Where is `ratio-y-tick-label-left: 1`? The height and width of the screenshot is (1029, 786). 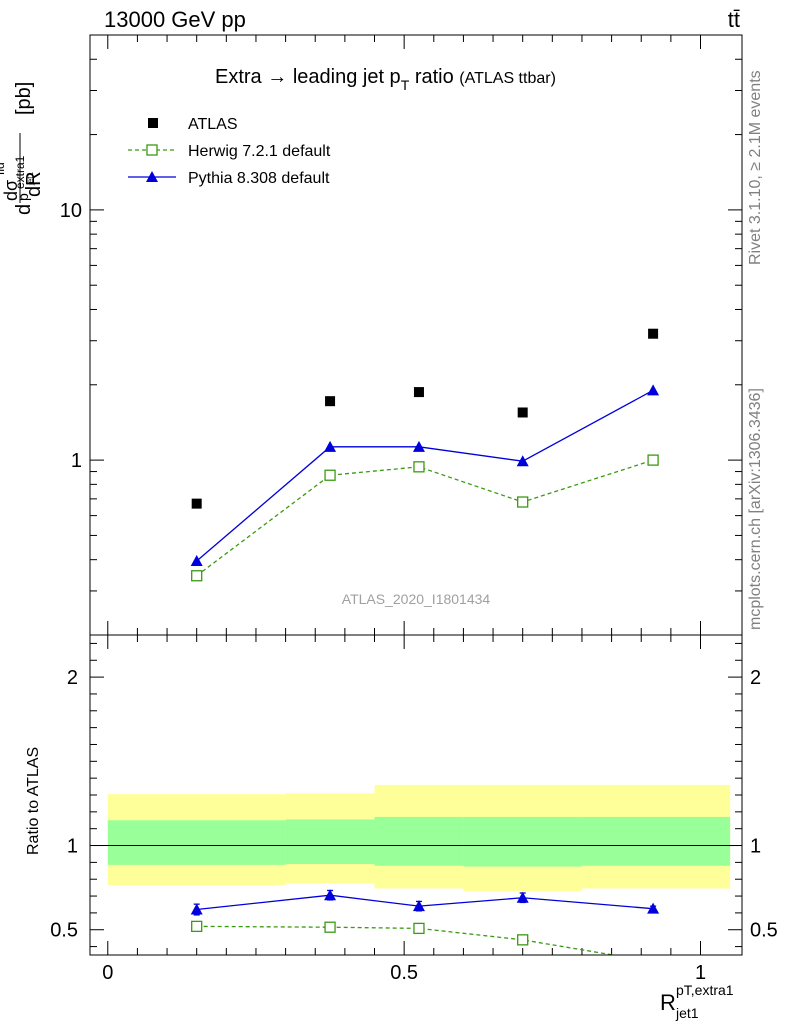 ratio-y-tick-label-left: 1 is located at coordinates (72, 847).